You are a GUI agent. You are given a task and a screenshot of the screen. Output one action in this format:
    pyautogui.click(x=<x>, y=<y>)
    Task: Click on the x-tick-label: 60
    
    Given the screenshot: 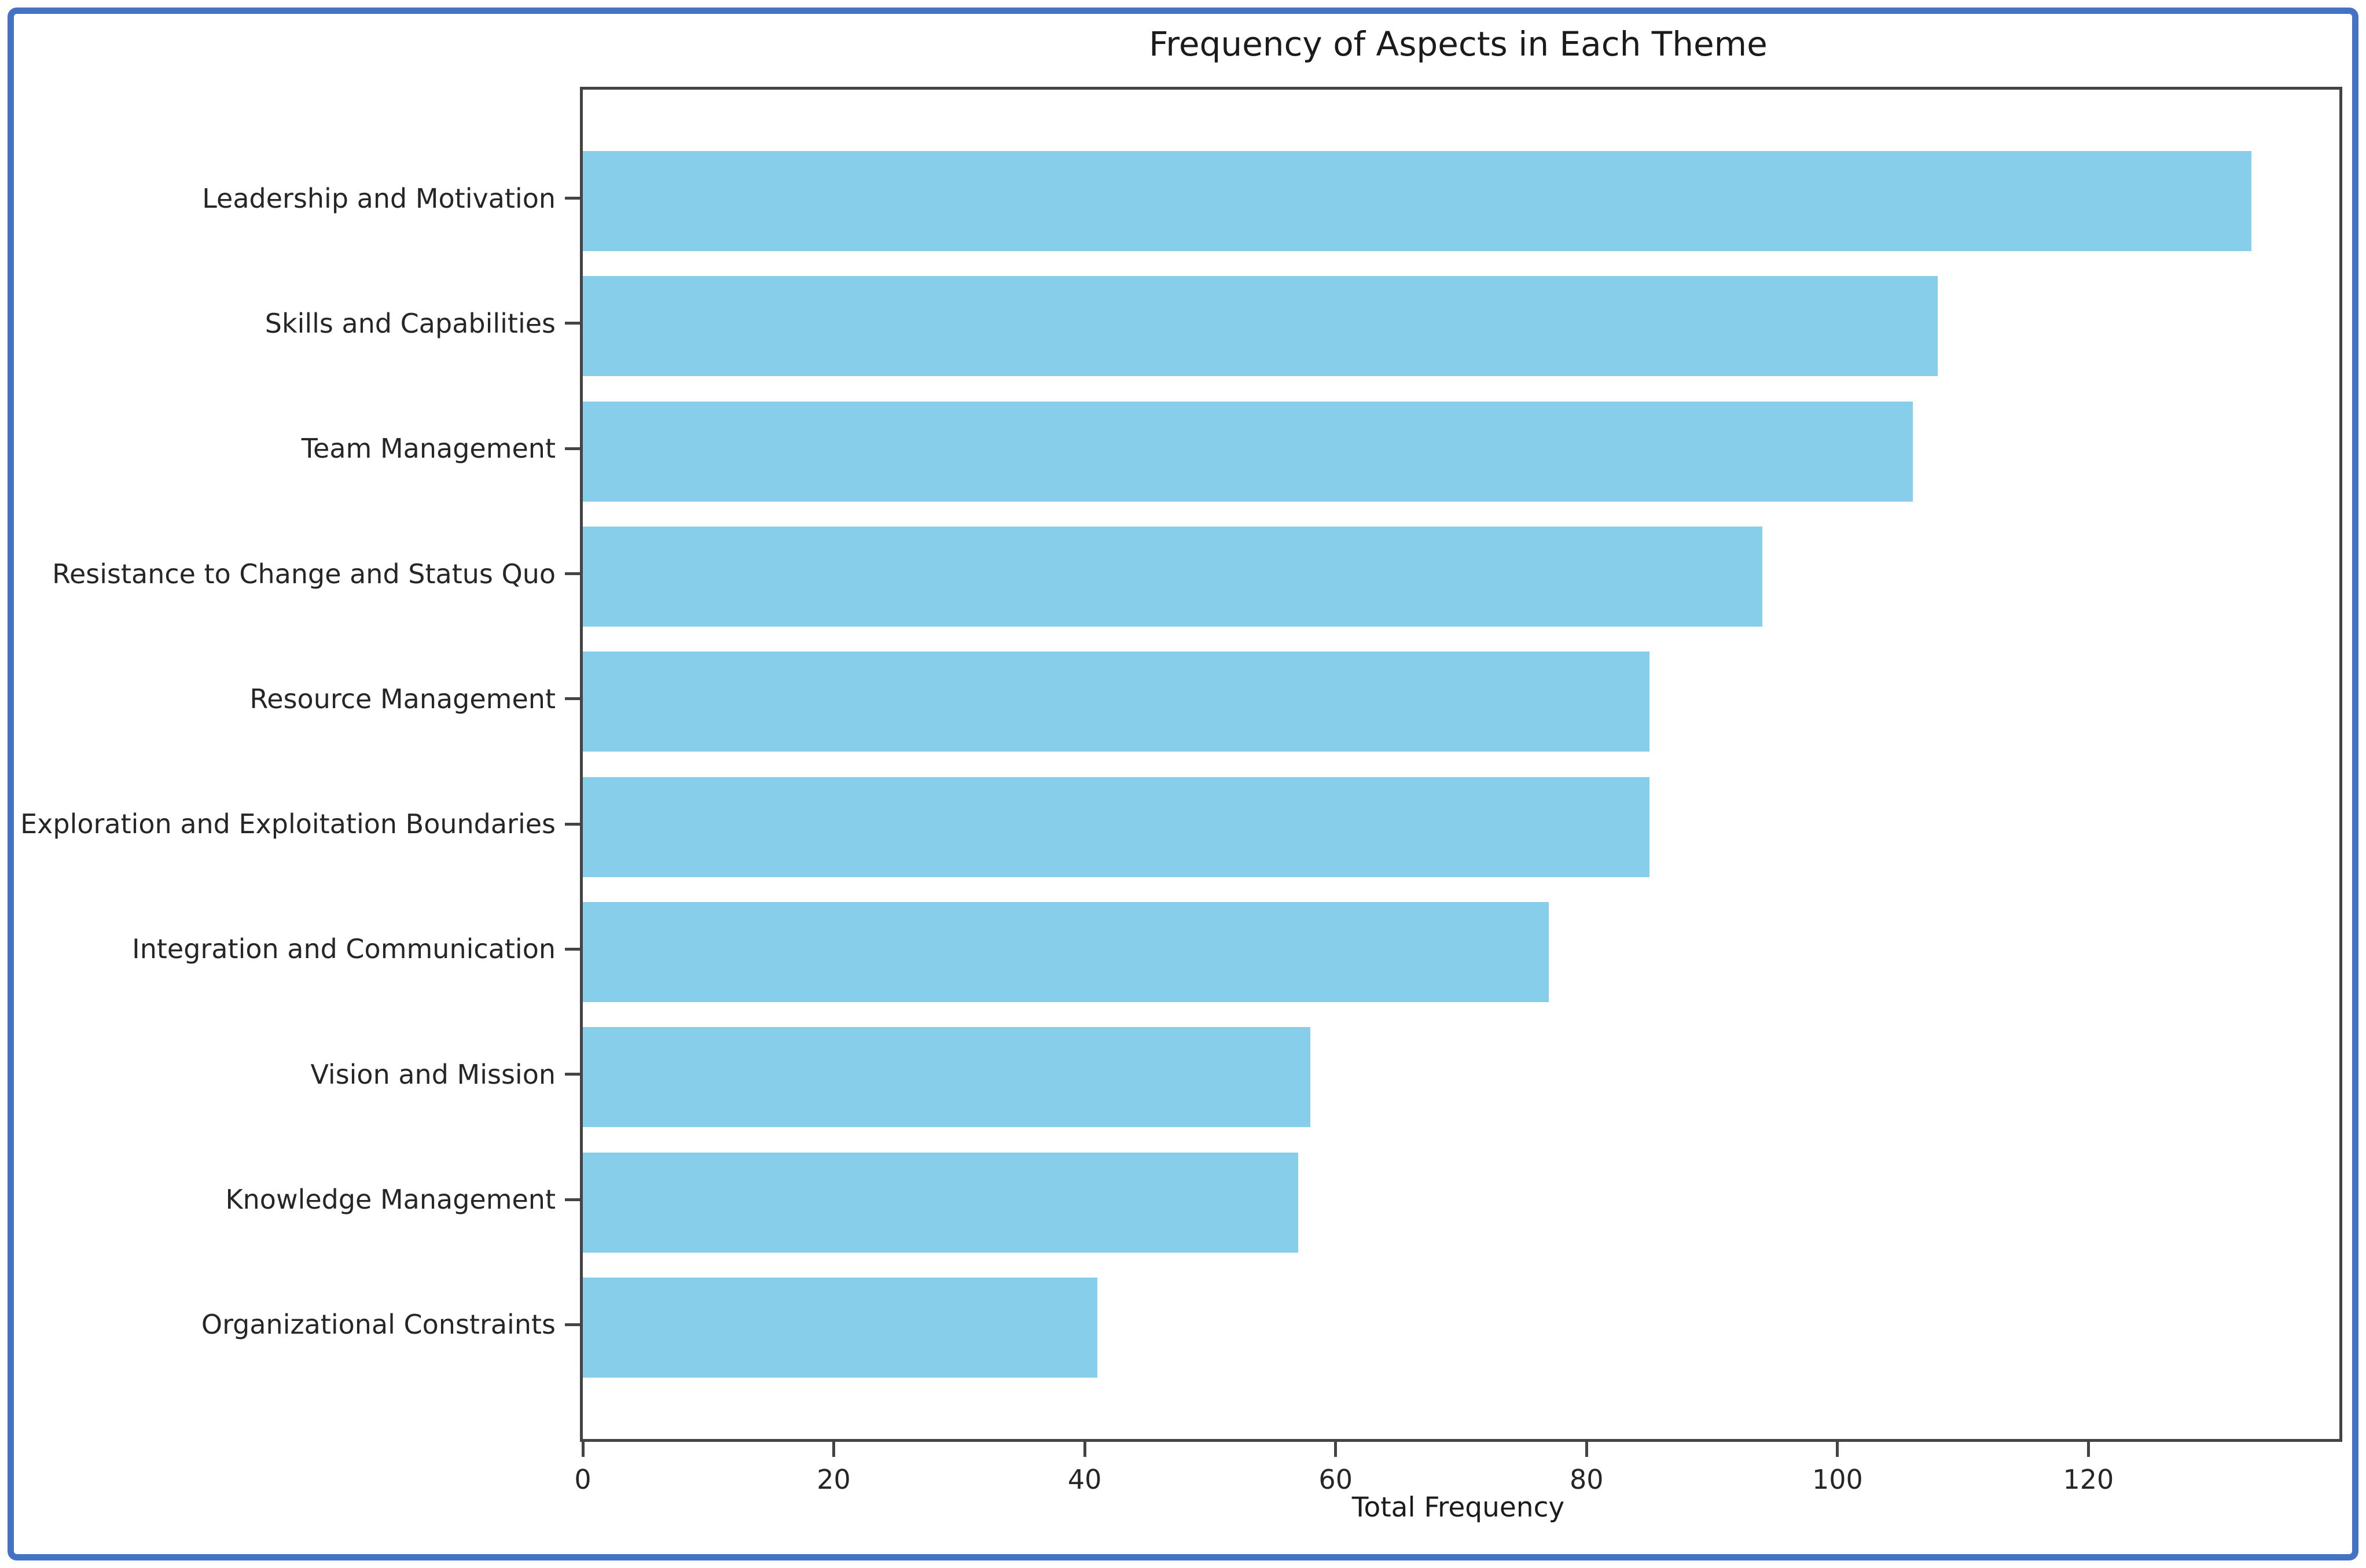 What is the action you would take?
    pyautogui.click(x=1335, y=1480)
    